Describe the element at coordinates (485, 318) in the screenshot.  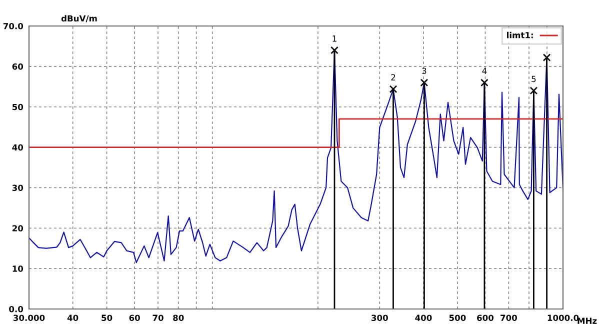
I see `x-tick-label: 600` at that location.